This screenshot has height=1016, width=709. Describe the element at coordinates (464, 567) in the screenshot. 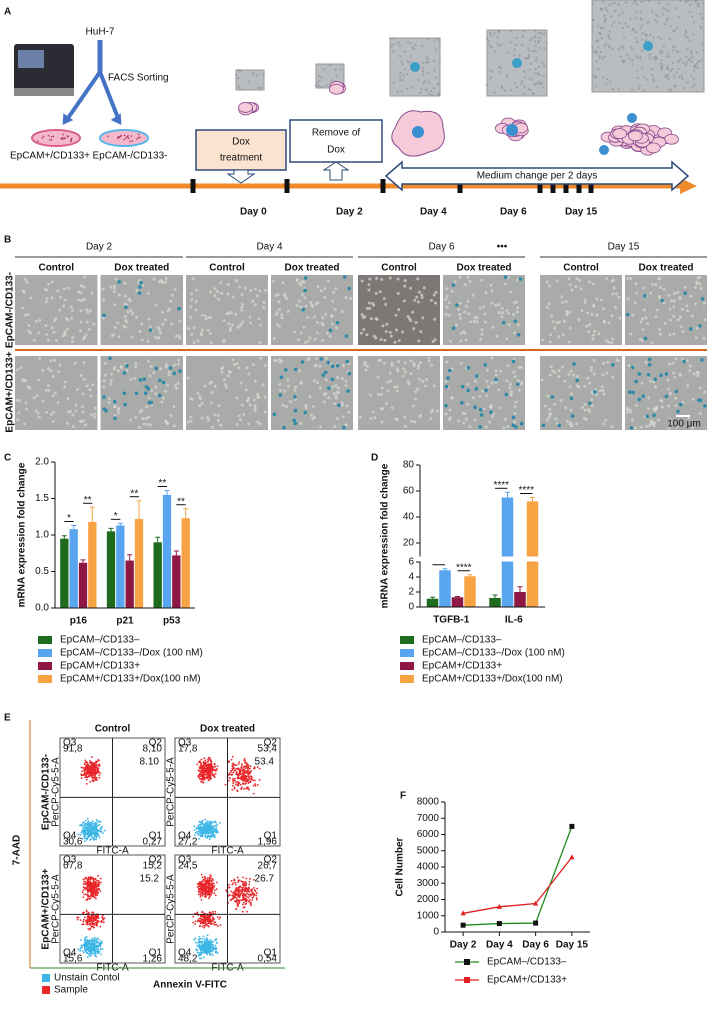

I see `significance: ****` at that location.